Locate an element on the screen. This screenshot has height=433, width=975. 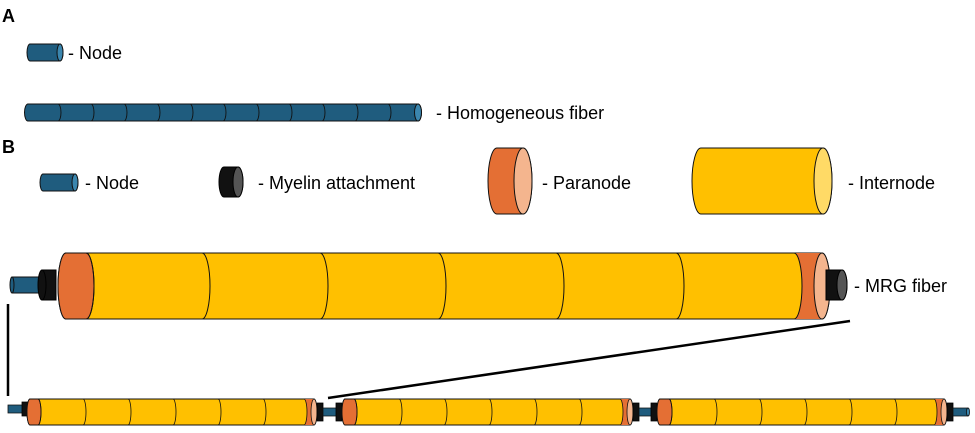
mrg-fiber-chain is located at coordinates (488, 412).